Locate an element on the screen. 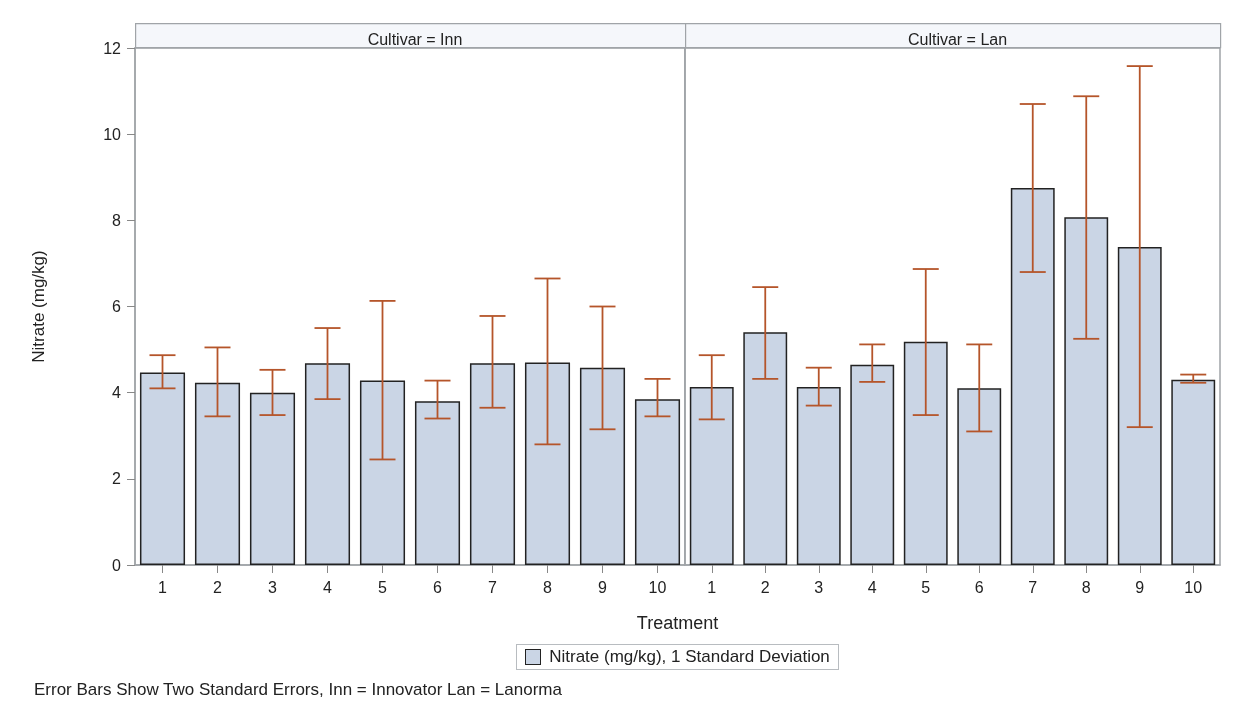 This screenshot has width=1250, height=713. text: Error Bars Show Two Standard Errors, Inn = Innovator Lan = Lanorma is located at coordinates (298, 690).